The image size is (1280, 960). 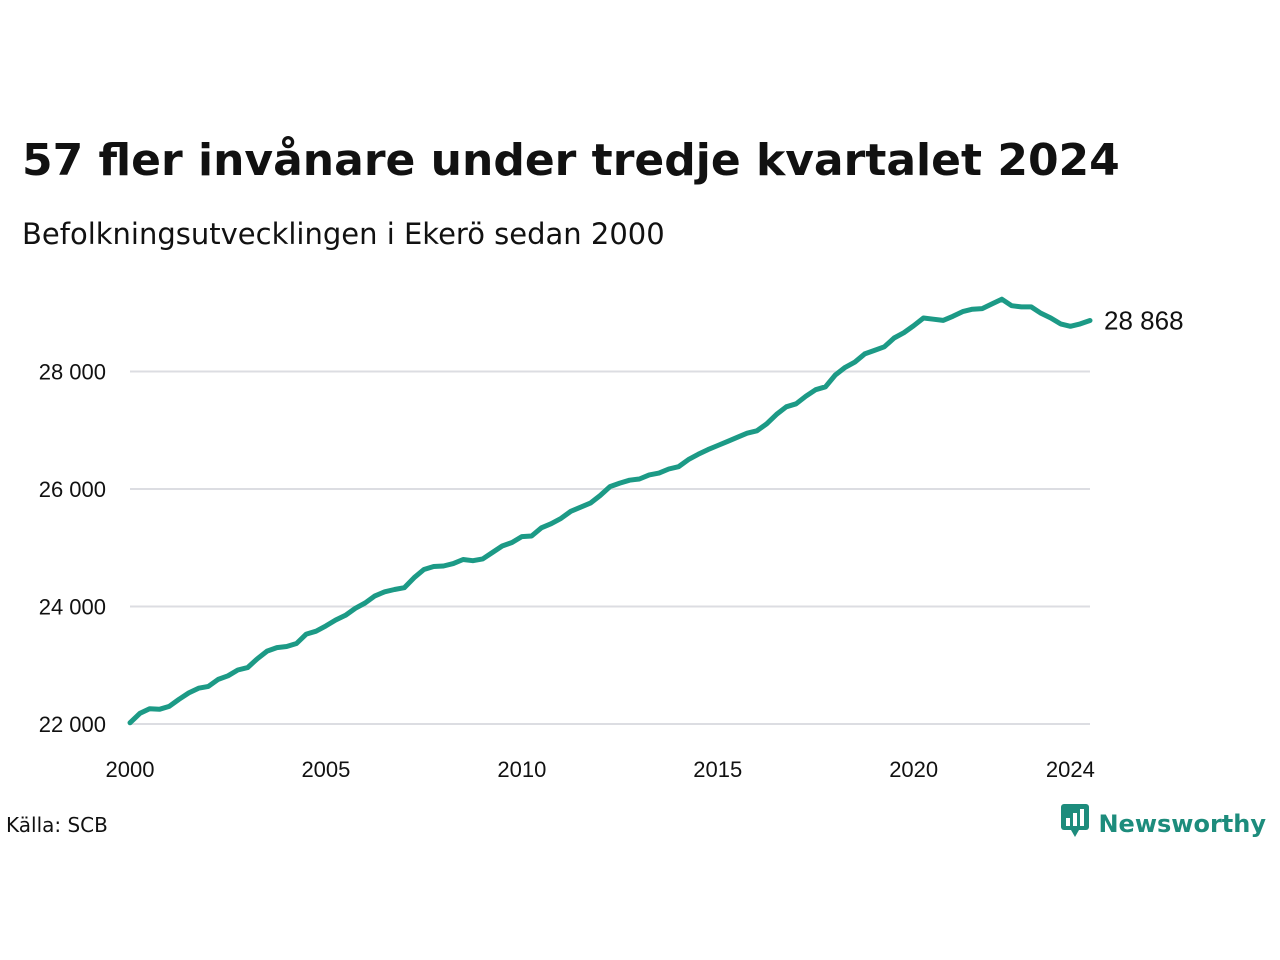 What do you see at coordinates (130, 769) in the screenshot?
I see `x-tick-label: 2000` at bounding box center [130, 769].